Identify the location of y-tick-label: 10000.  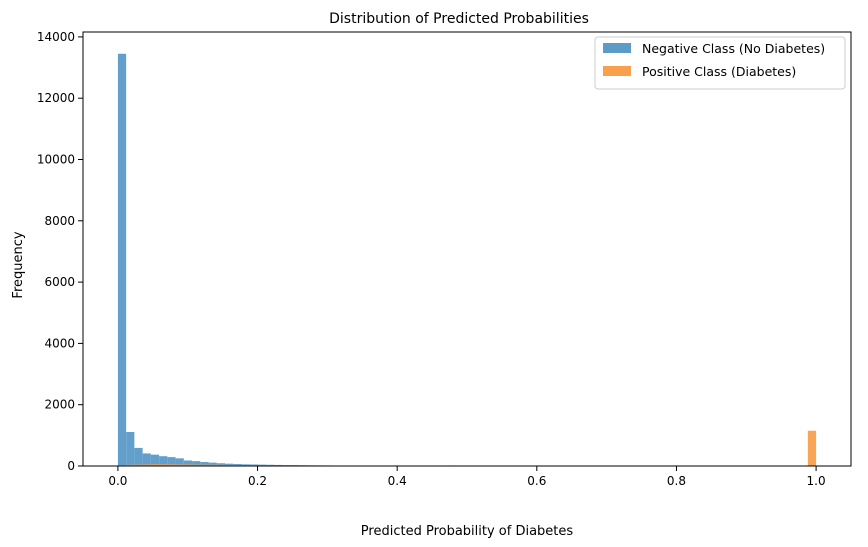
(56, 160).